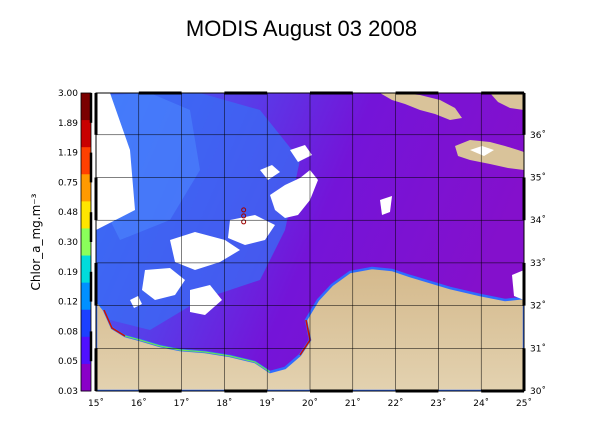 The width and height of the screenshot is (603, 422). I want to click on colorbar-tick-label: 0.19, so click(68, 273).